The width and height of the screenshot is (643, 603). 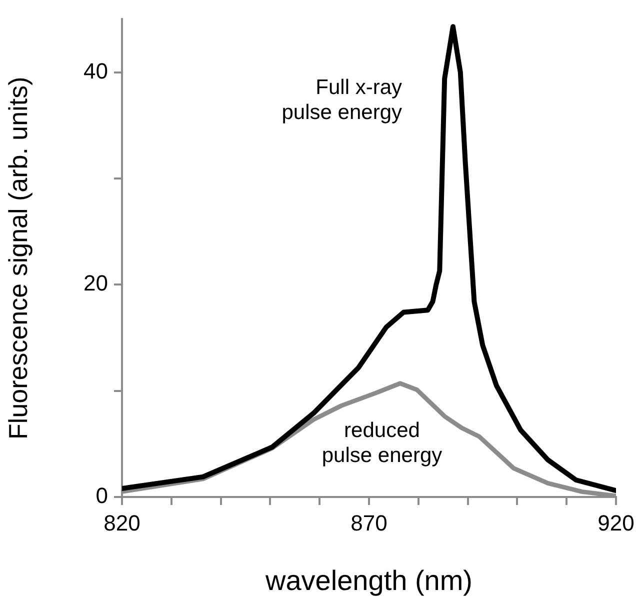 What do you see at coordinates (96, 71) in the screenshot?
I see `y-tick-label: 40` at bounding box center [96, 71].